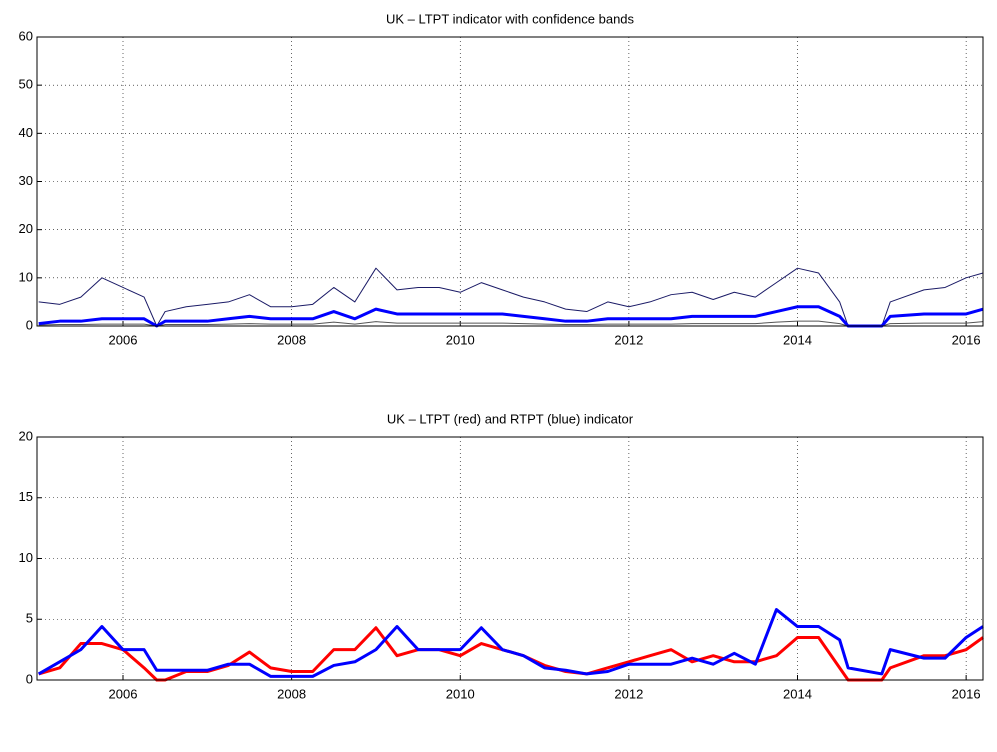 The image size is (997, 752). I want to click on y-tick-label: 5, so click(29, 618).